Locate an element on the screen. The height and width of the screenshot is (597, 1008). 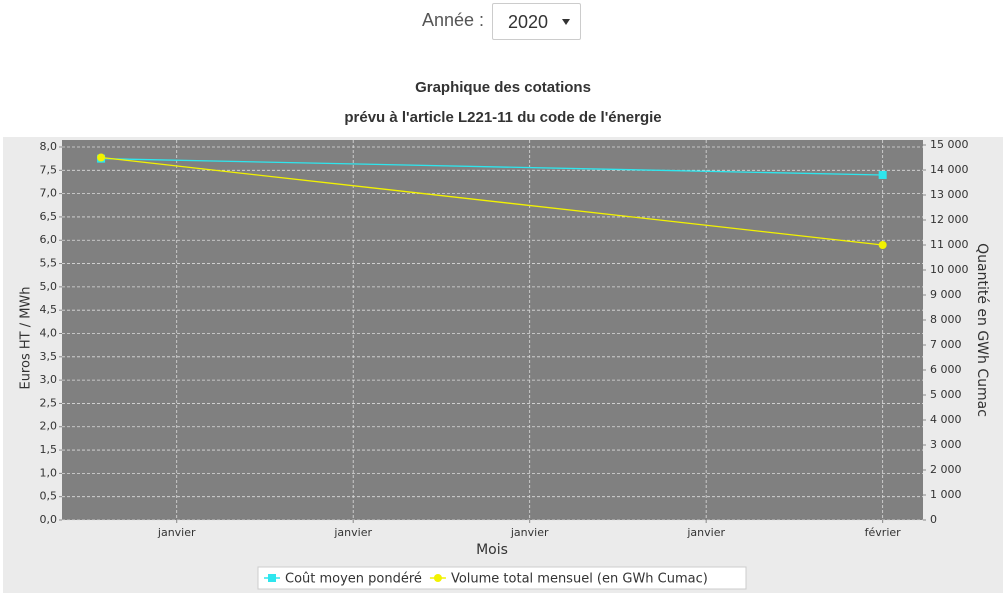
y-tick-label: 2,0 is located at coordinates (49, 426).